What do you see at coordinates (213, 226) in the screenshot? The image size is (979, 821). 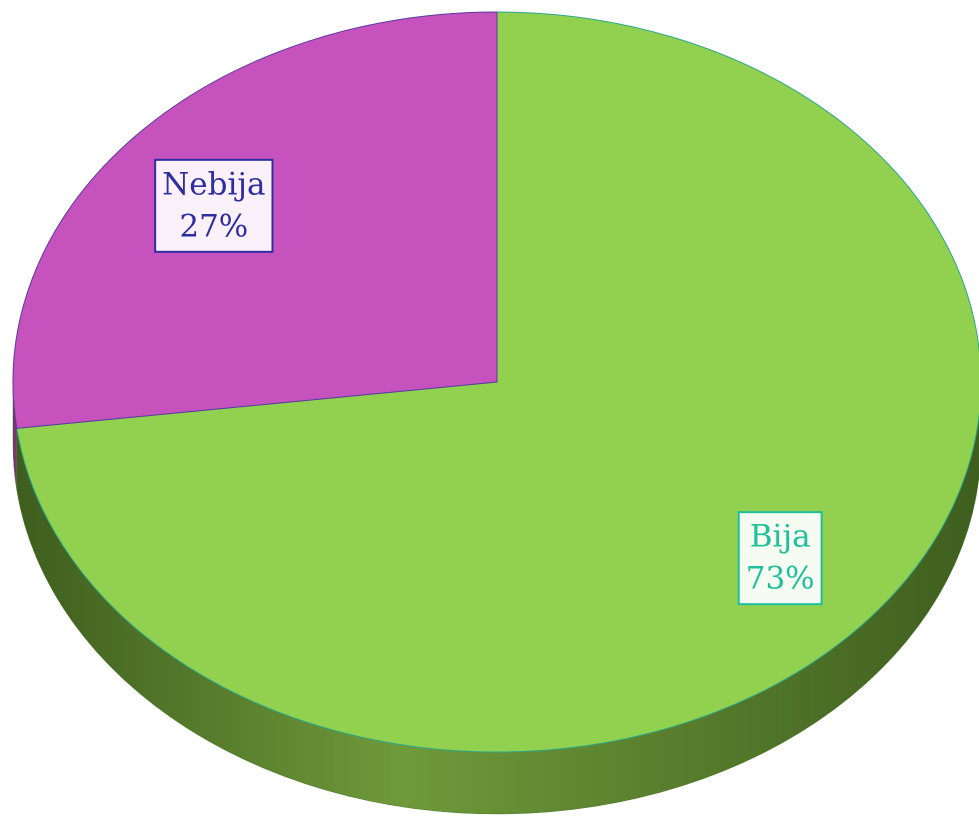 I see `label-value: 27%` at bounding box center [213, 226].